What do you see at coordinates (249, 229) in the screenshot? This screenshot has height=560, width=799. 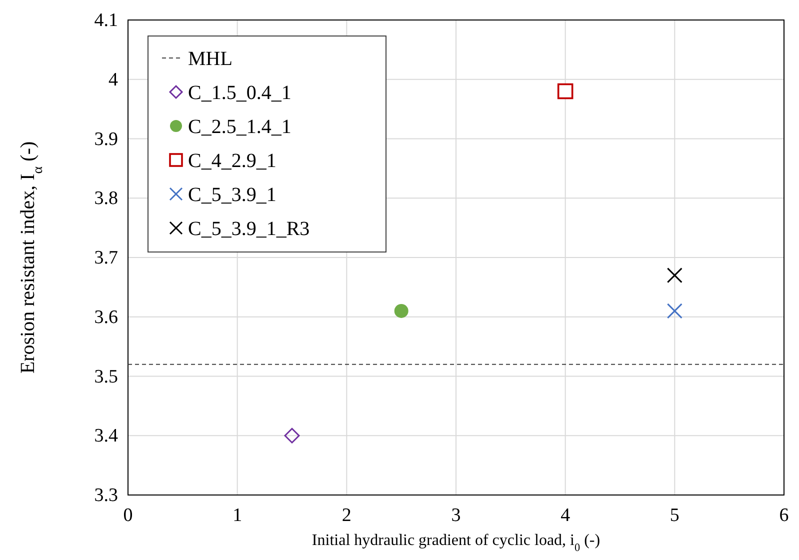 I see `legend-label: C_5_3.9_1_R3` at bounding box center [249, 229].